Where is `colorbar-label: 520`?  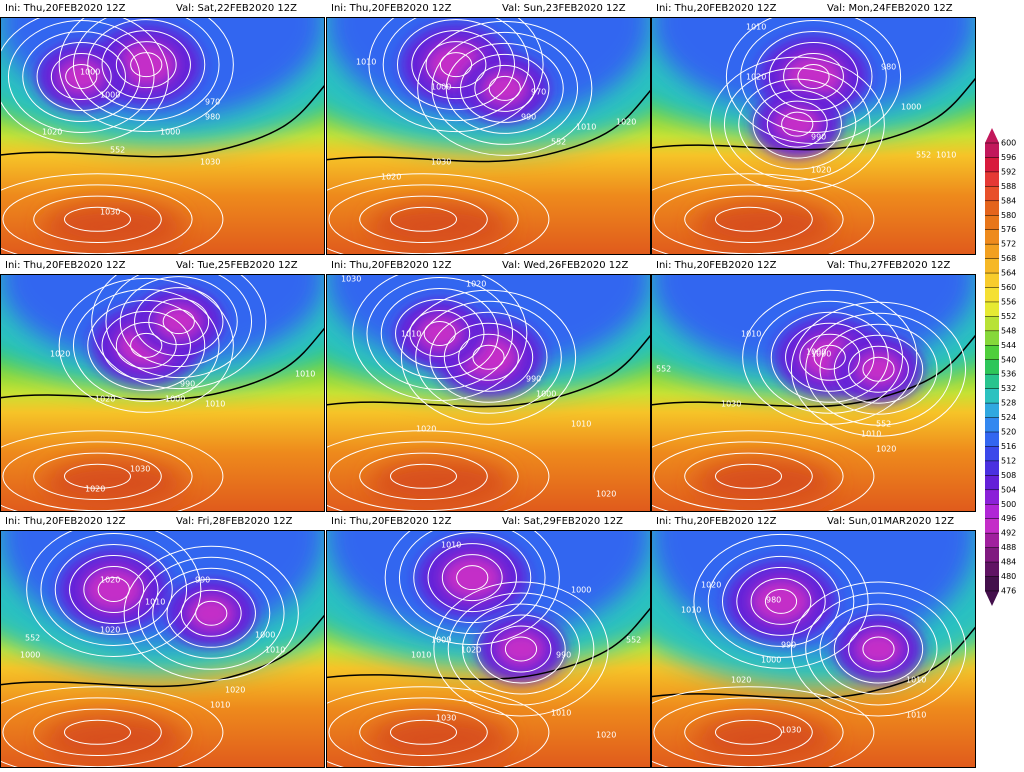
colorbar-label: 520 is located at coordinates (1008, 432).